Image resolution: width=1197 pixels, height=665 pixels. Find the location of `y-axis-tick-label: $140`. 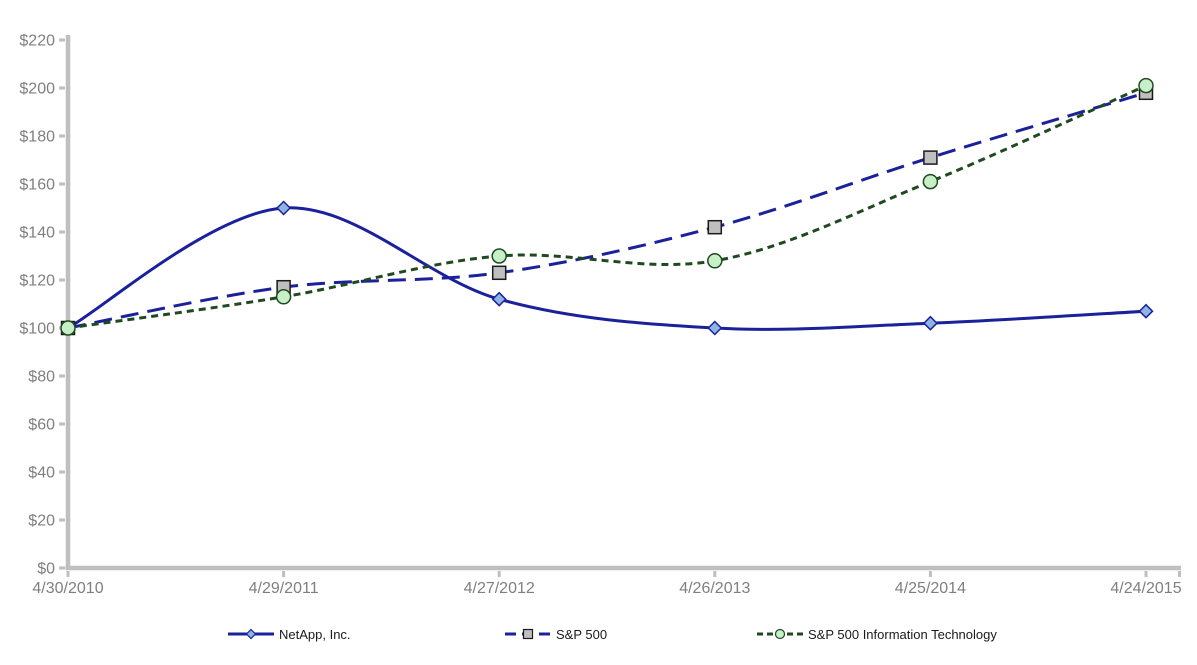

y-axis-tick-label: $140 is located at coordinates (37, 233).